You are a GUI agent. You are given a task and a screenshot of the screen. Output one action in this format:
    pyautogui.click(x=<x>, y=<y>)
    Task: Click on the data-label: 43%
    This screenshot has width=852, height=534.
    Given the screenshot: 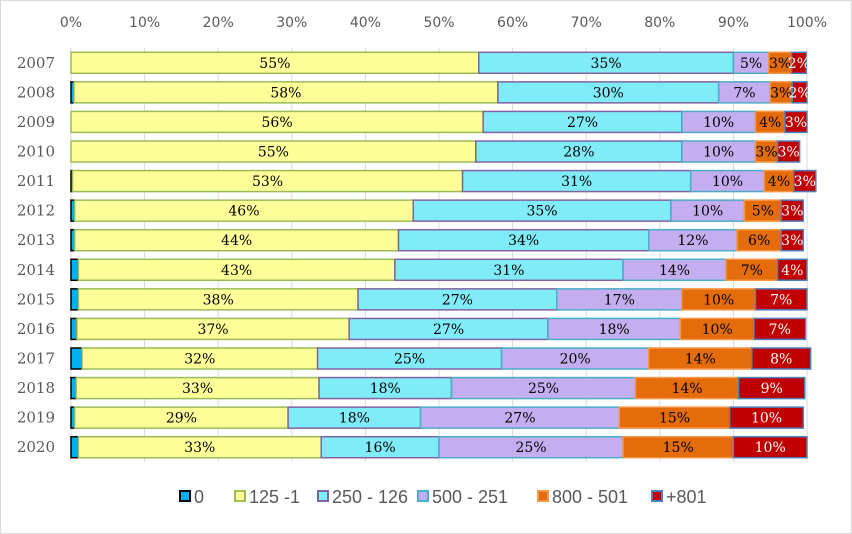 What is the action you would take?
    pyautogui.click(x=236, y=271)
    